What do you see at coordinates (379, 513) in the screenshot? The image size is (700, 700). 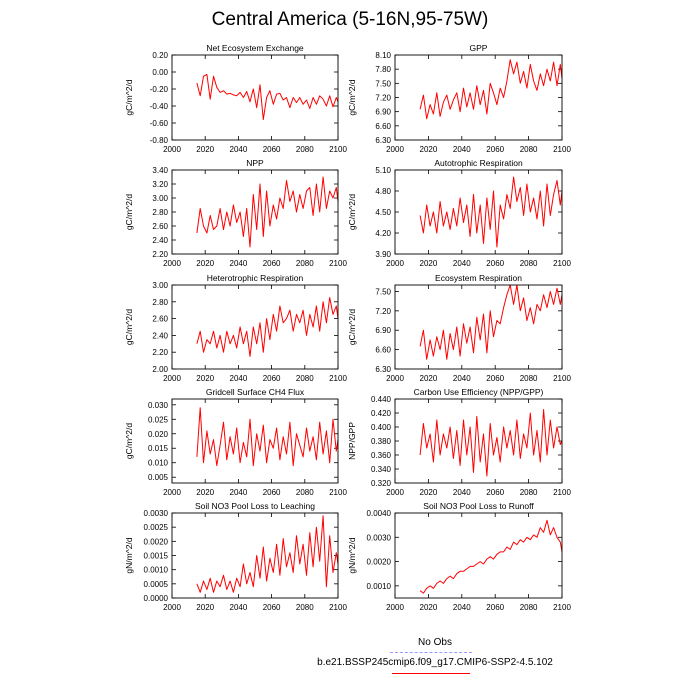 I see `y-tick-label: 0.0040` at bounding box center [379, 513].